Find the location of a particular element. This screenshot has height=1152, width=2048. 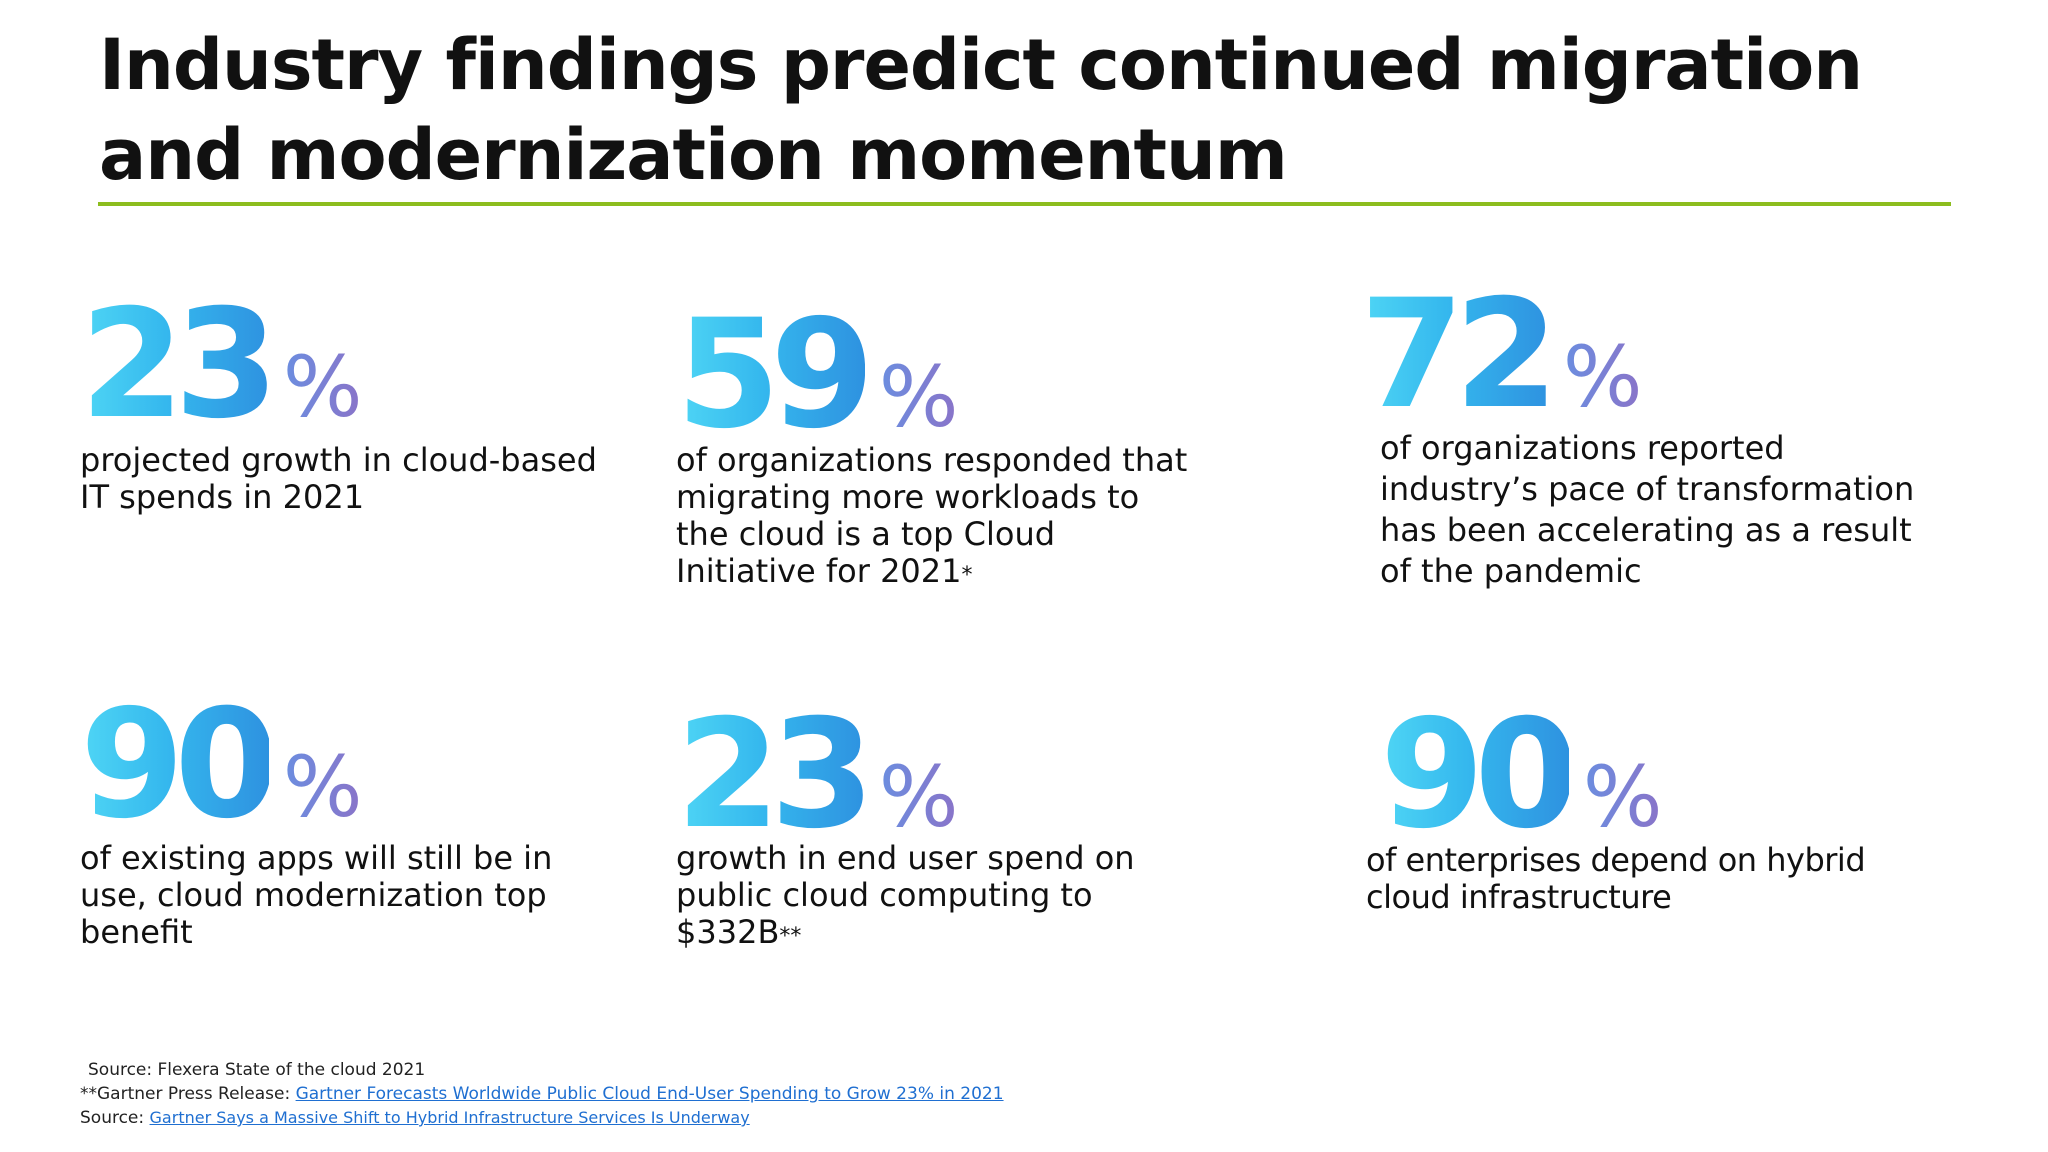

title-underline is located at coordinates (1024, 204).